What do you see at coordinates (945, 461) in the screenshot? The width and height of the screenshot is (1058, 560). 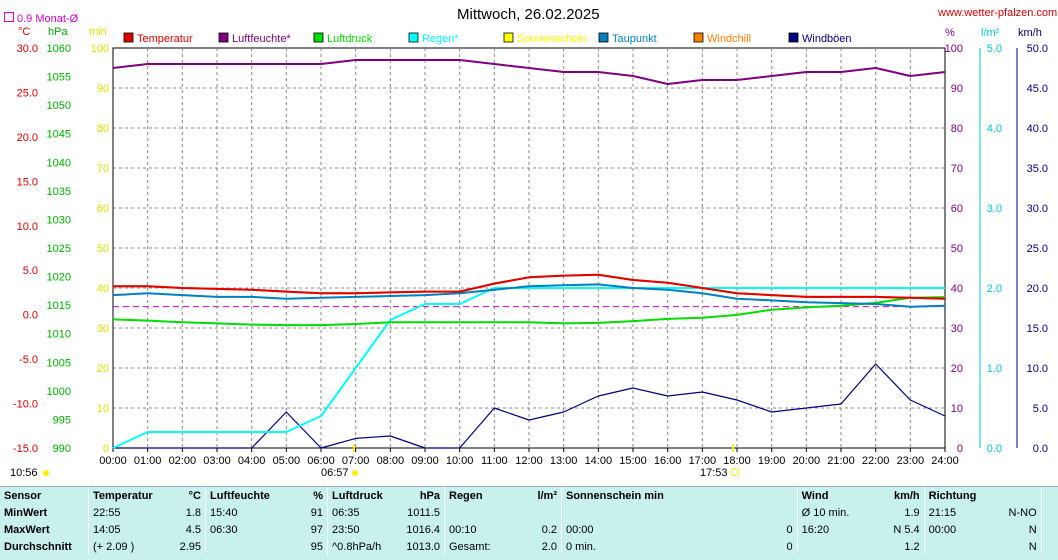 I see `x-tick-label: 24:00` at bounding box center [945, 461].